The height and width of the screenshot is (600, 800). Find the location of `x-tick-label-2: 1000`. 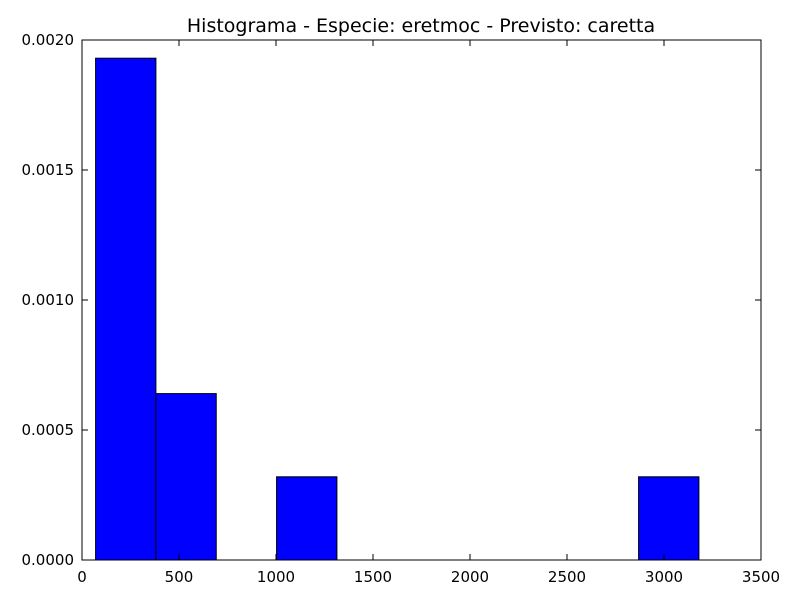

x-tick-label-2: 1000 is located at coordinates (276, 577).